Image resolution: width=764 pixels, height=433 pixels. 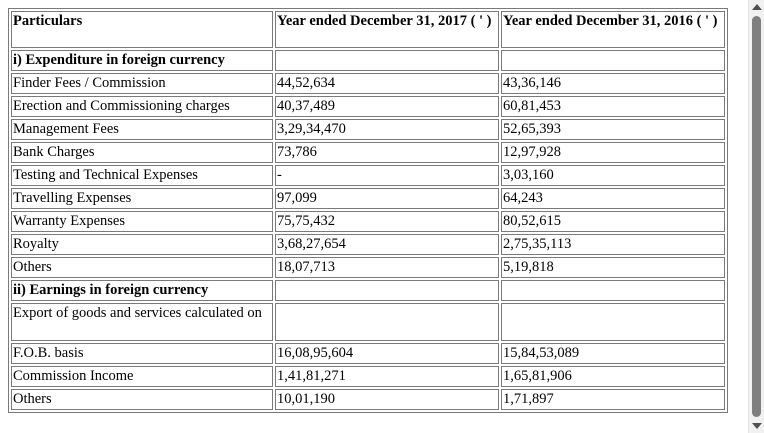 I want to click on cell-2017: 40,37,489, so click(x=387, y=106).